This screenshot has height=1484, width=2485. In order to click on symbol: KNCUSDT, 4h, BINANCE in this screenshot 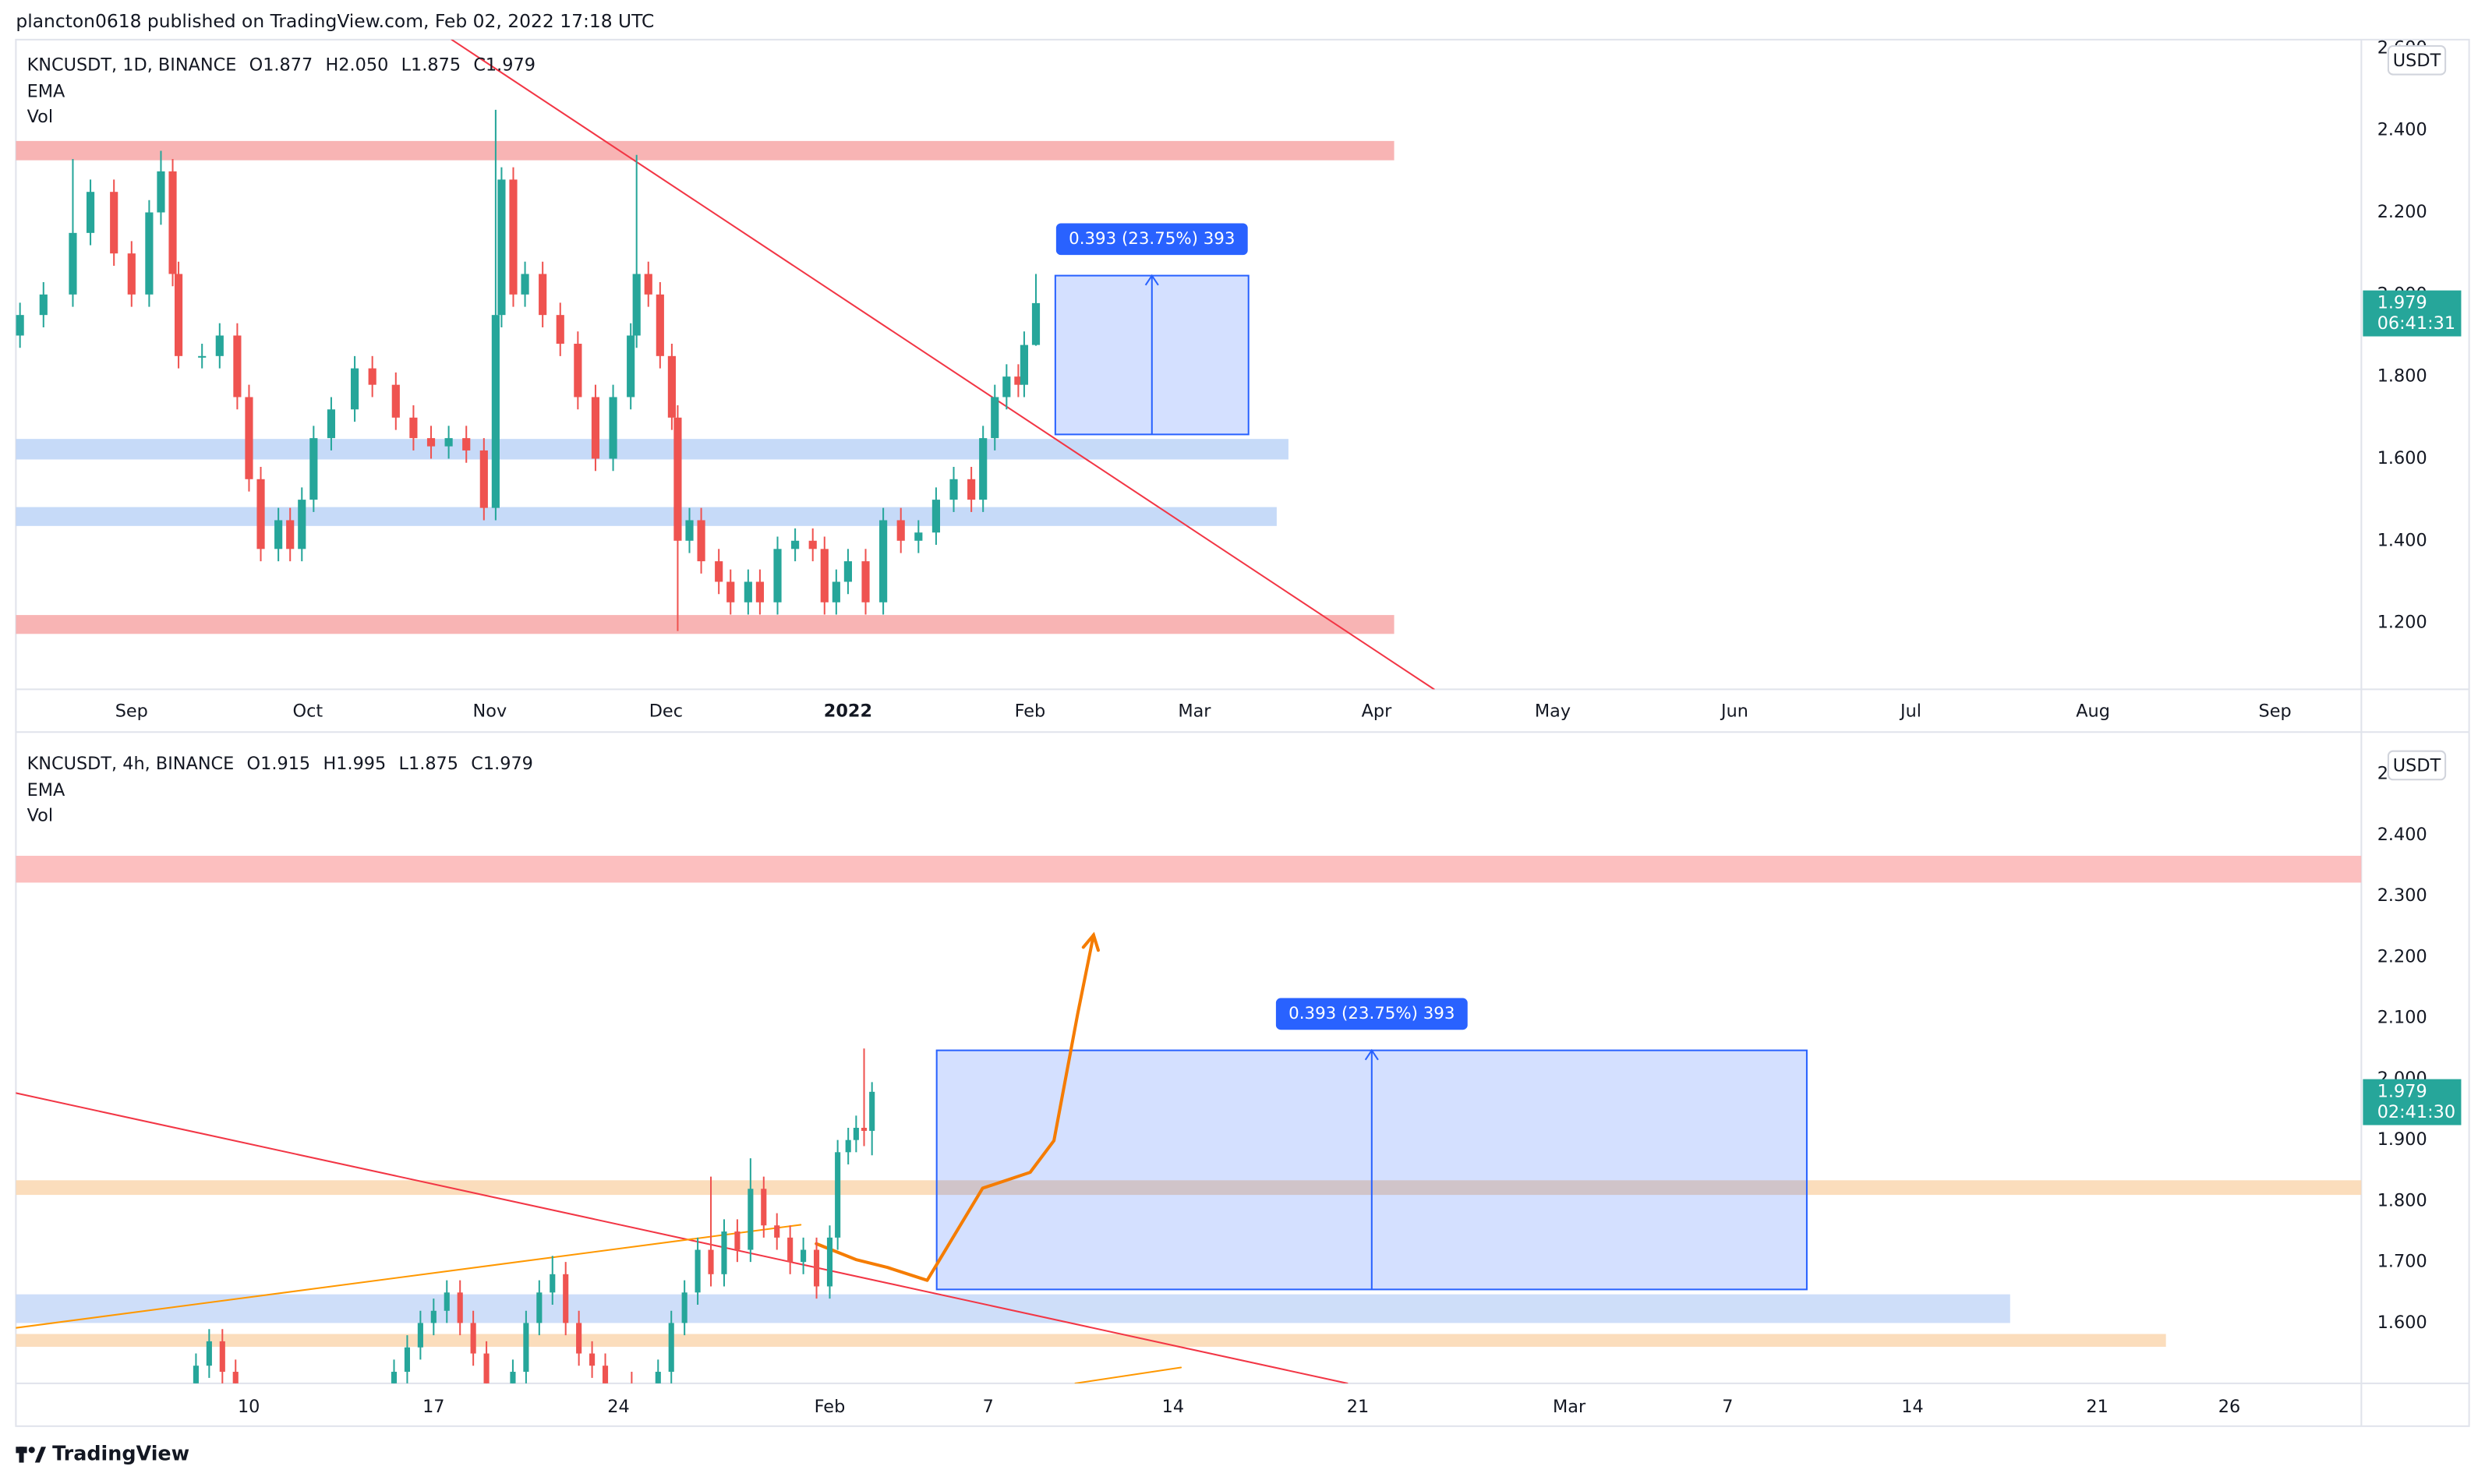, I will do `click(131, 763)`.